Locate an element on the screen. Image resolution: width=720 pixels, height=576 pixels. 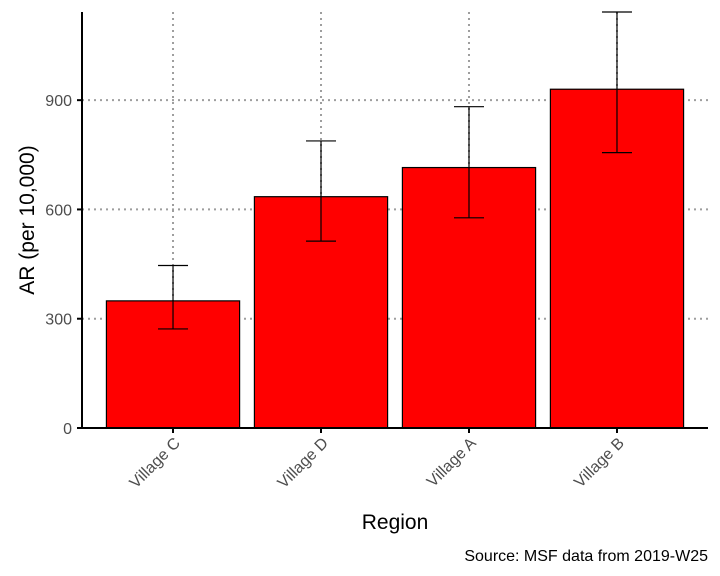
y-tick-label: 600 is located at coordinates (58, 210).